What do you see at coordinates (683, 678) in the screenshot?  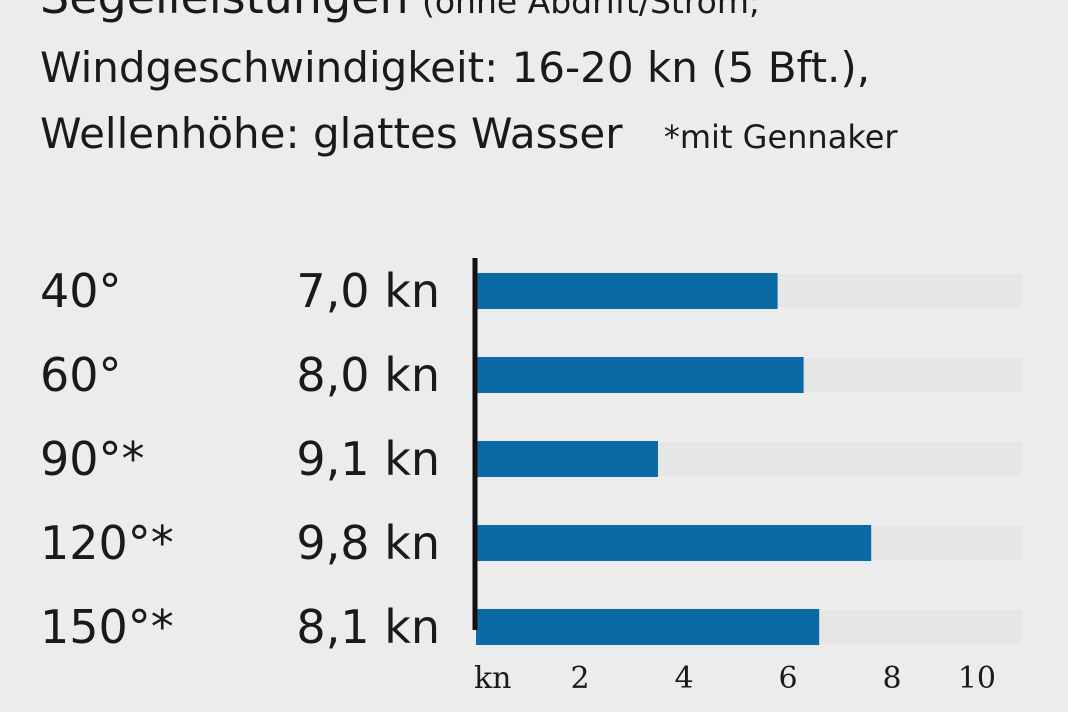 I see `x-tick-label: 4` at bounding box center [683, 678].